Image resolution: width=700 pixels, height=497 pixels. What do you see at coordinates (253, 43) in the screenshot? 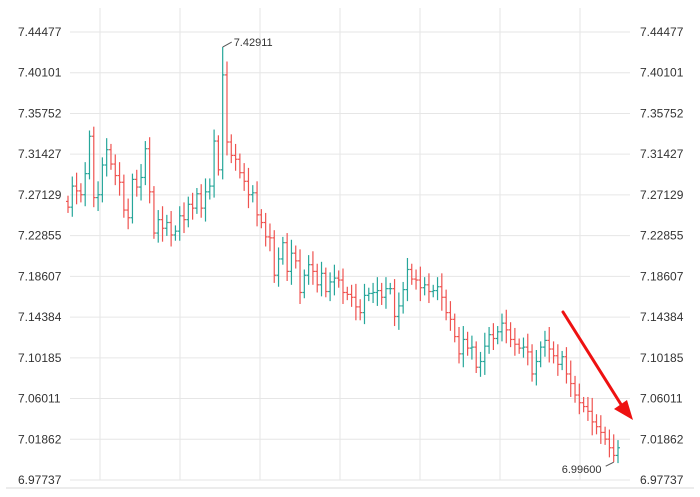
I see `high-value-label: 7.42911` at bounding box center [253, 43].